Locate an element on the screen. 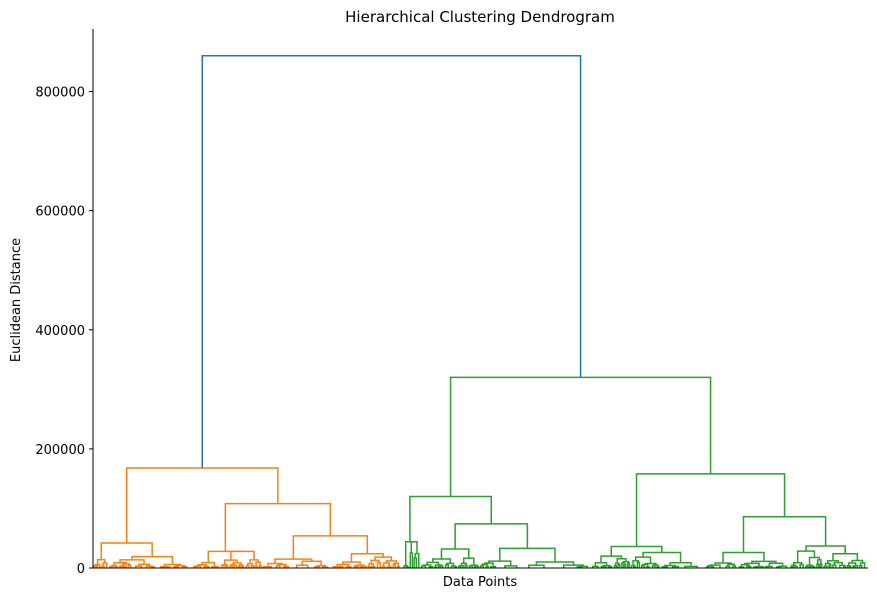 This screenshot has width=877, height=598. y-tick-label: 600000 is located at coordinates (60, 212).